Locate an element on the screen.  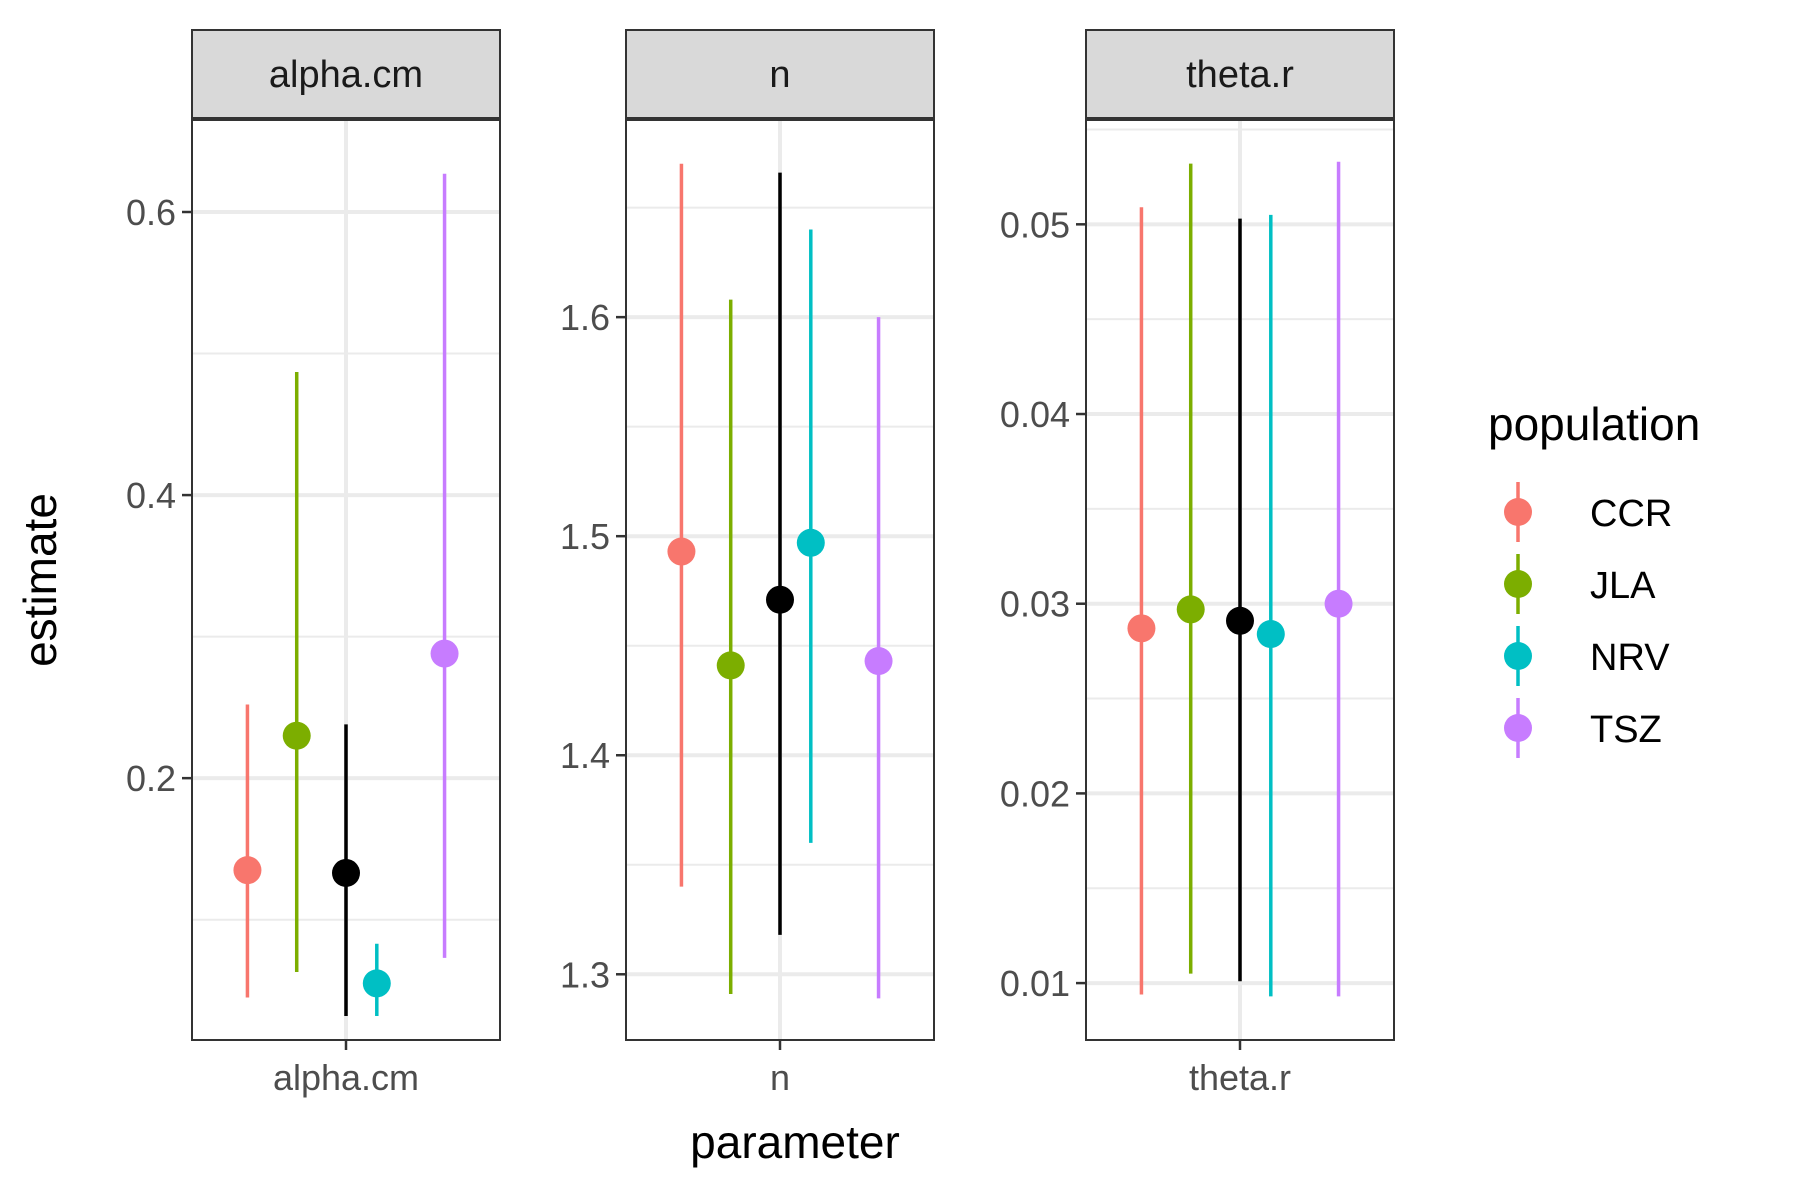
x-tick-label: theta.r is located at coordinates (1240, 1077).